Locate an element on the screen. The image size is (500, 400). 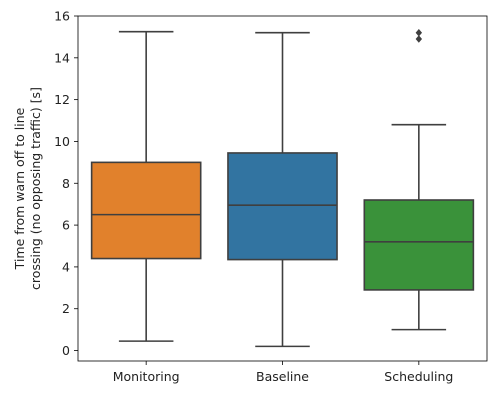
y-tick-label-8: 8 is located at coordinates (66, 183).